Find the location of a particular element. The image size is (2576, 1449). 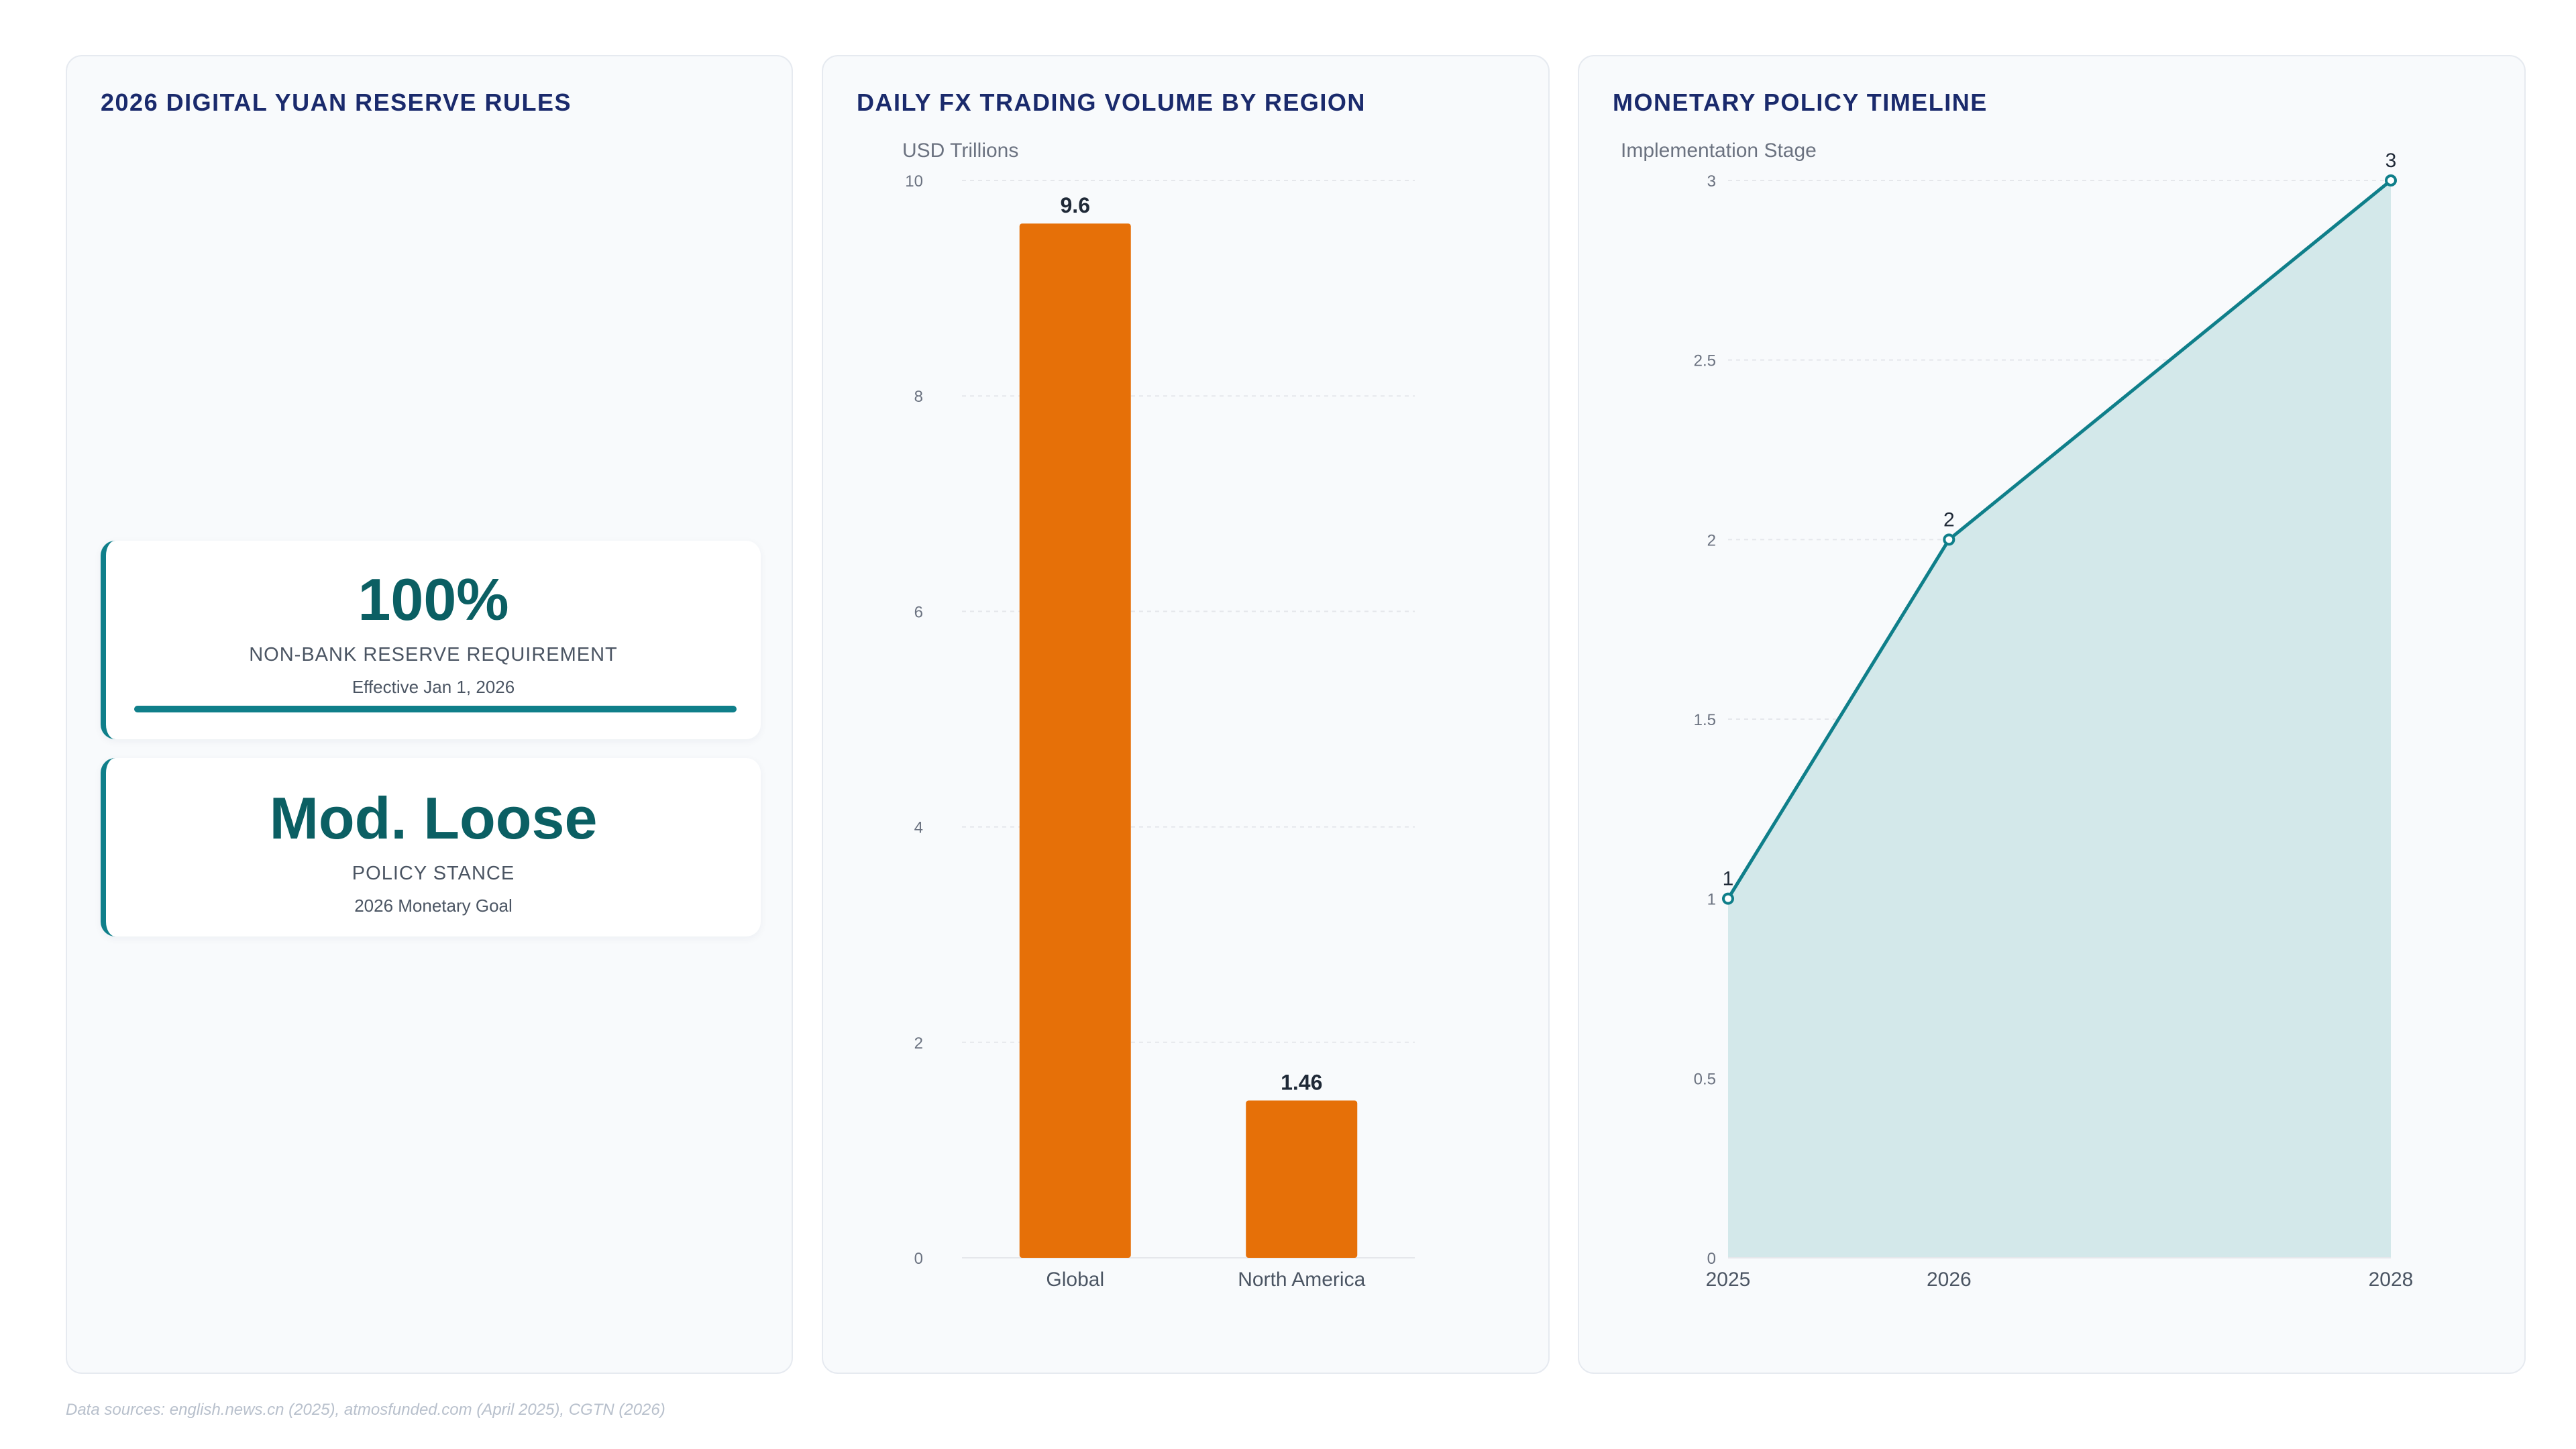

bar-global is located at coordinates (1075, 740).